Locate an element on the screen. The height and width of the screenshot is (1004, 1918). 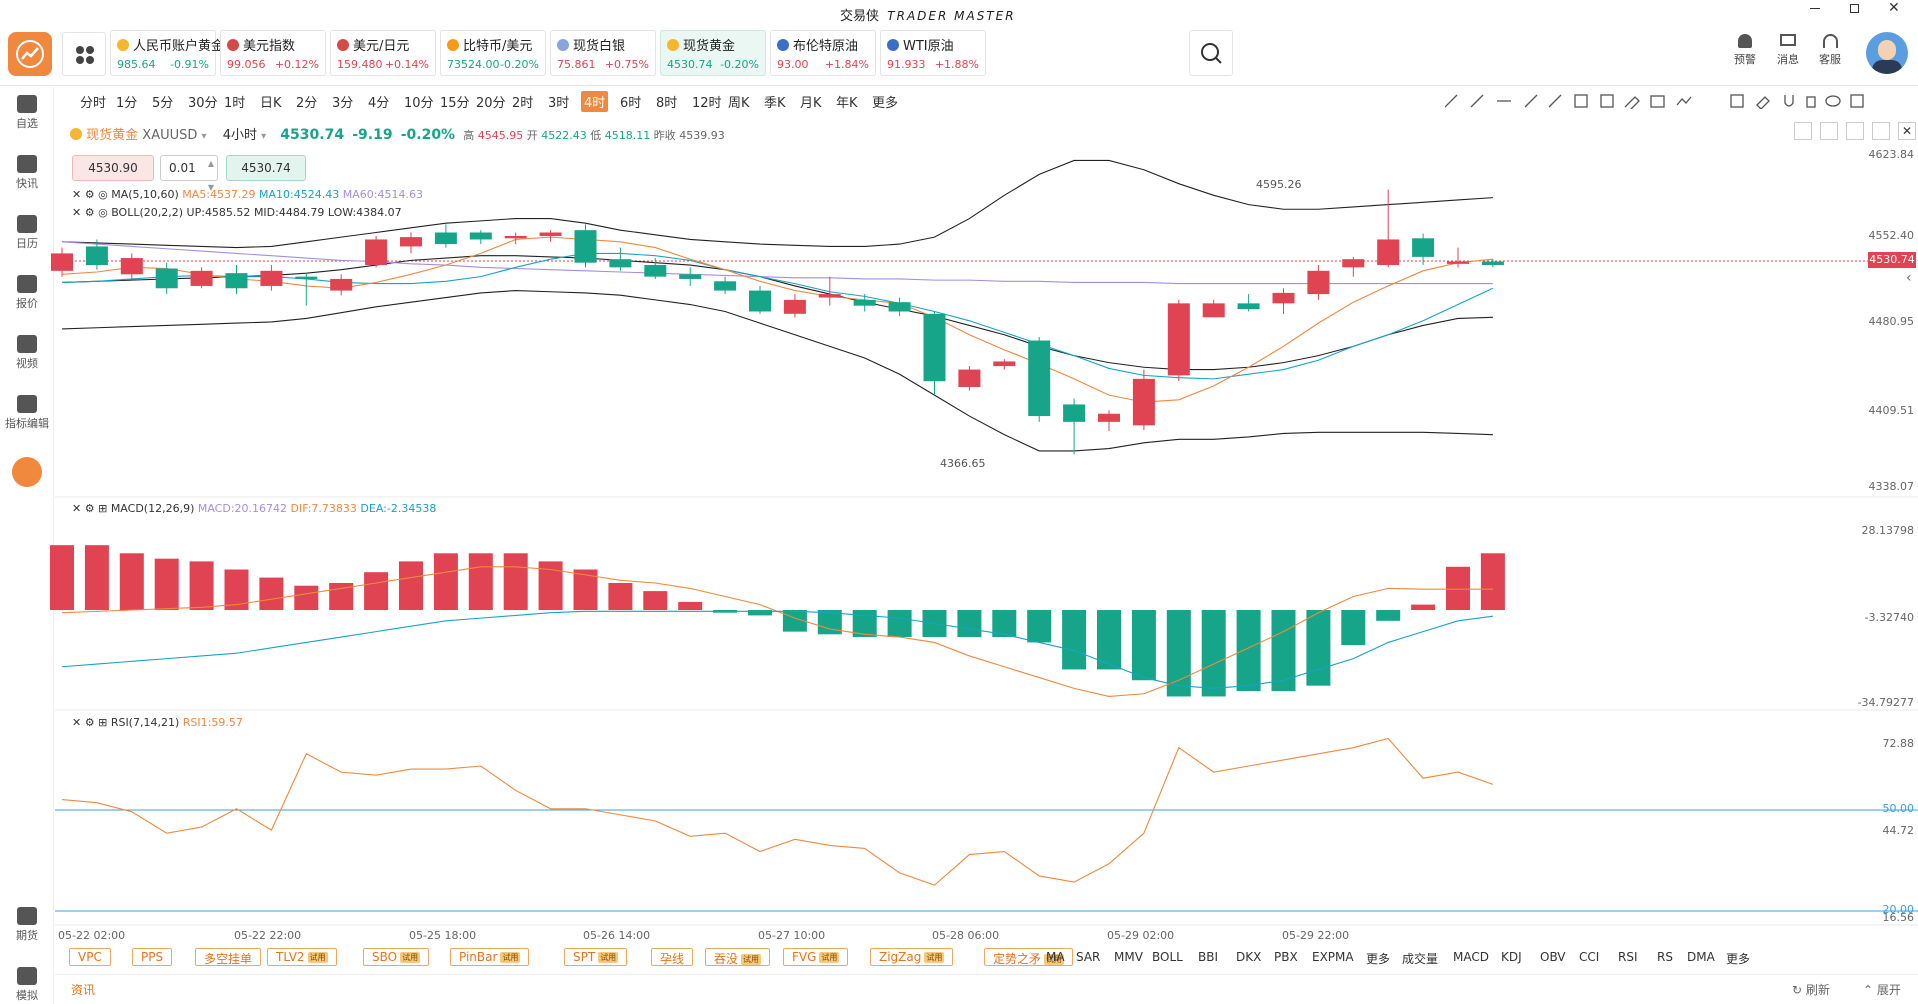
nav-item is located at coordinates (27, 473).